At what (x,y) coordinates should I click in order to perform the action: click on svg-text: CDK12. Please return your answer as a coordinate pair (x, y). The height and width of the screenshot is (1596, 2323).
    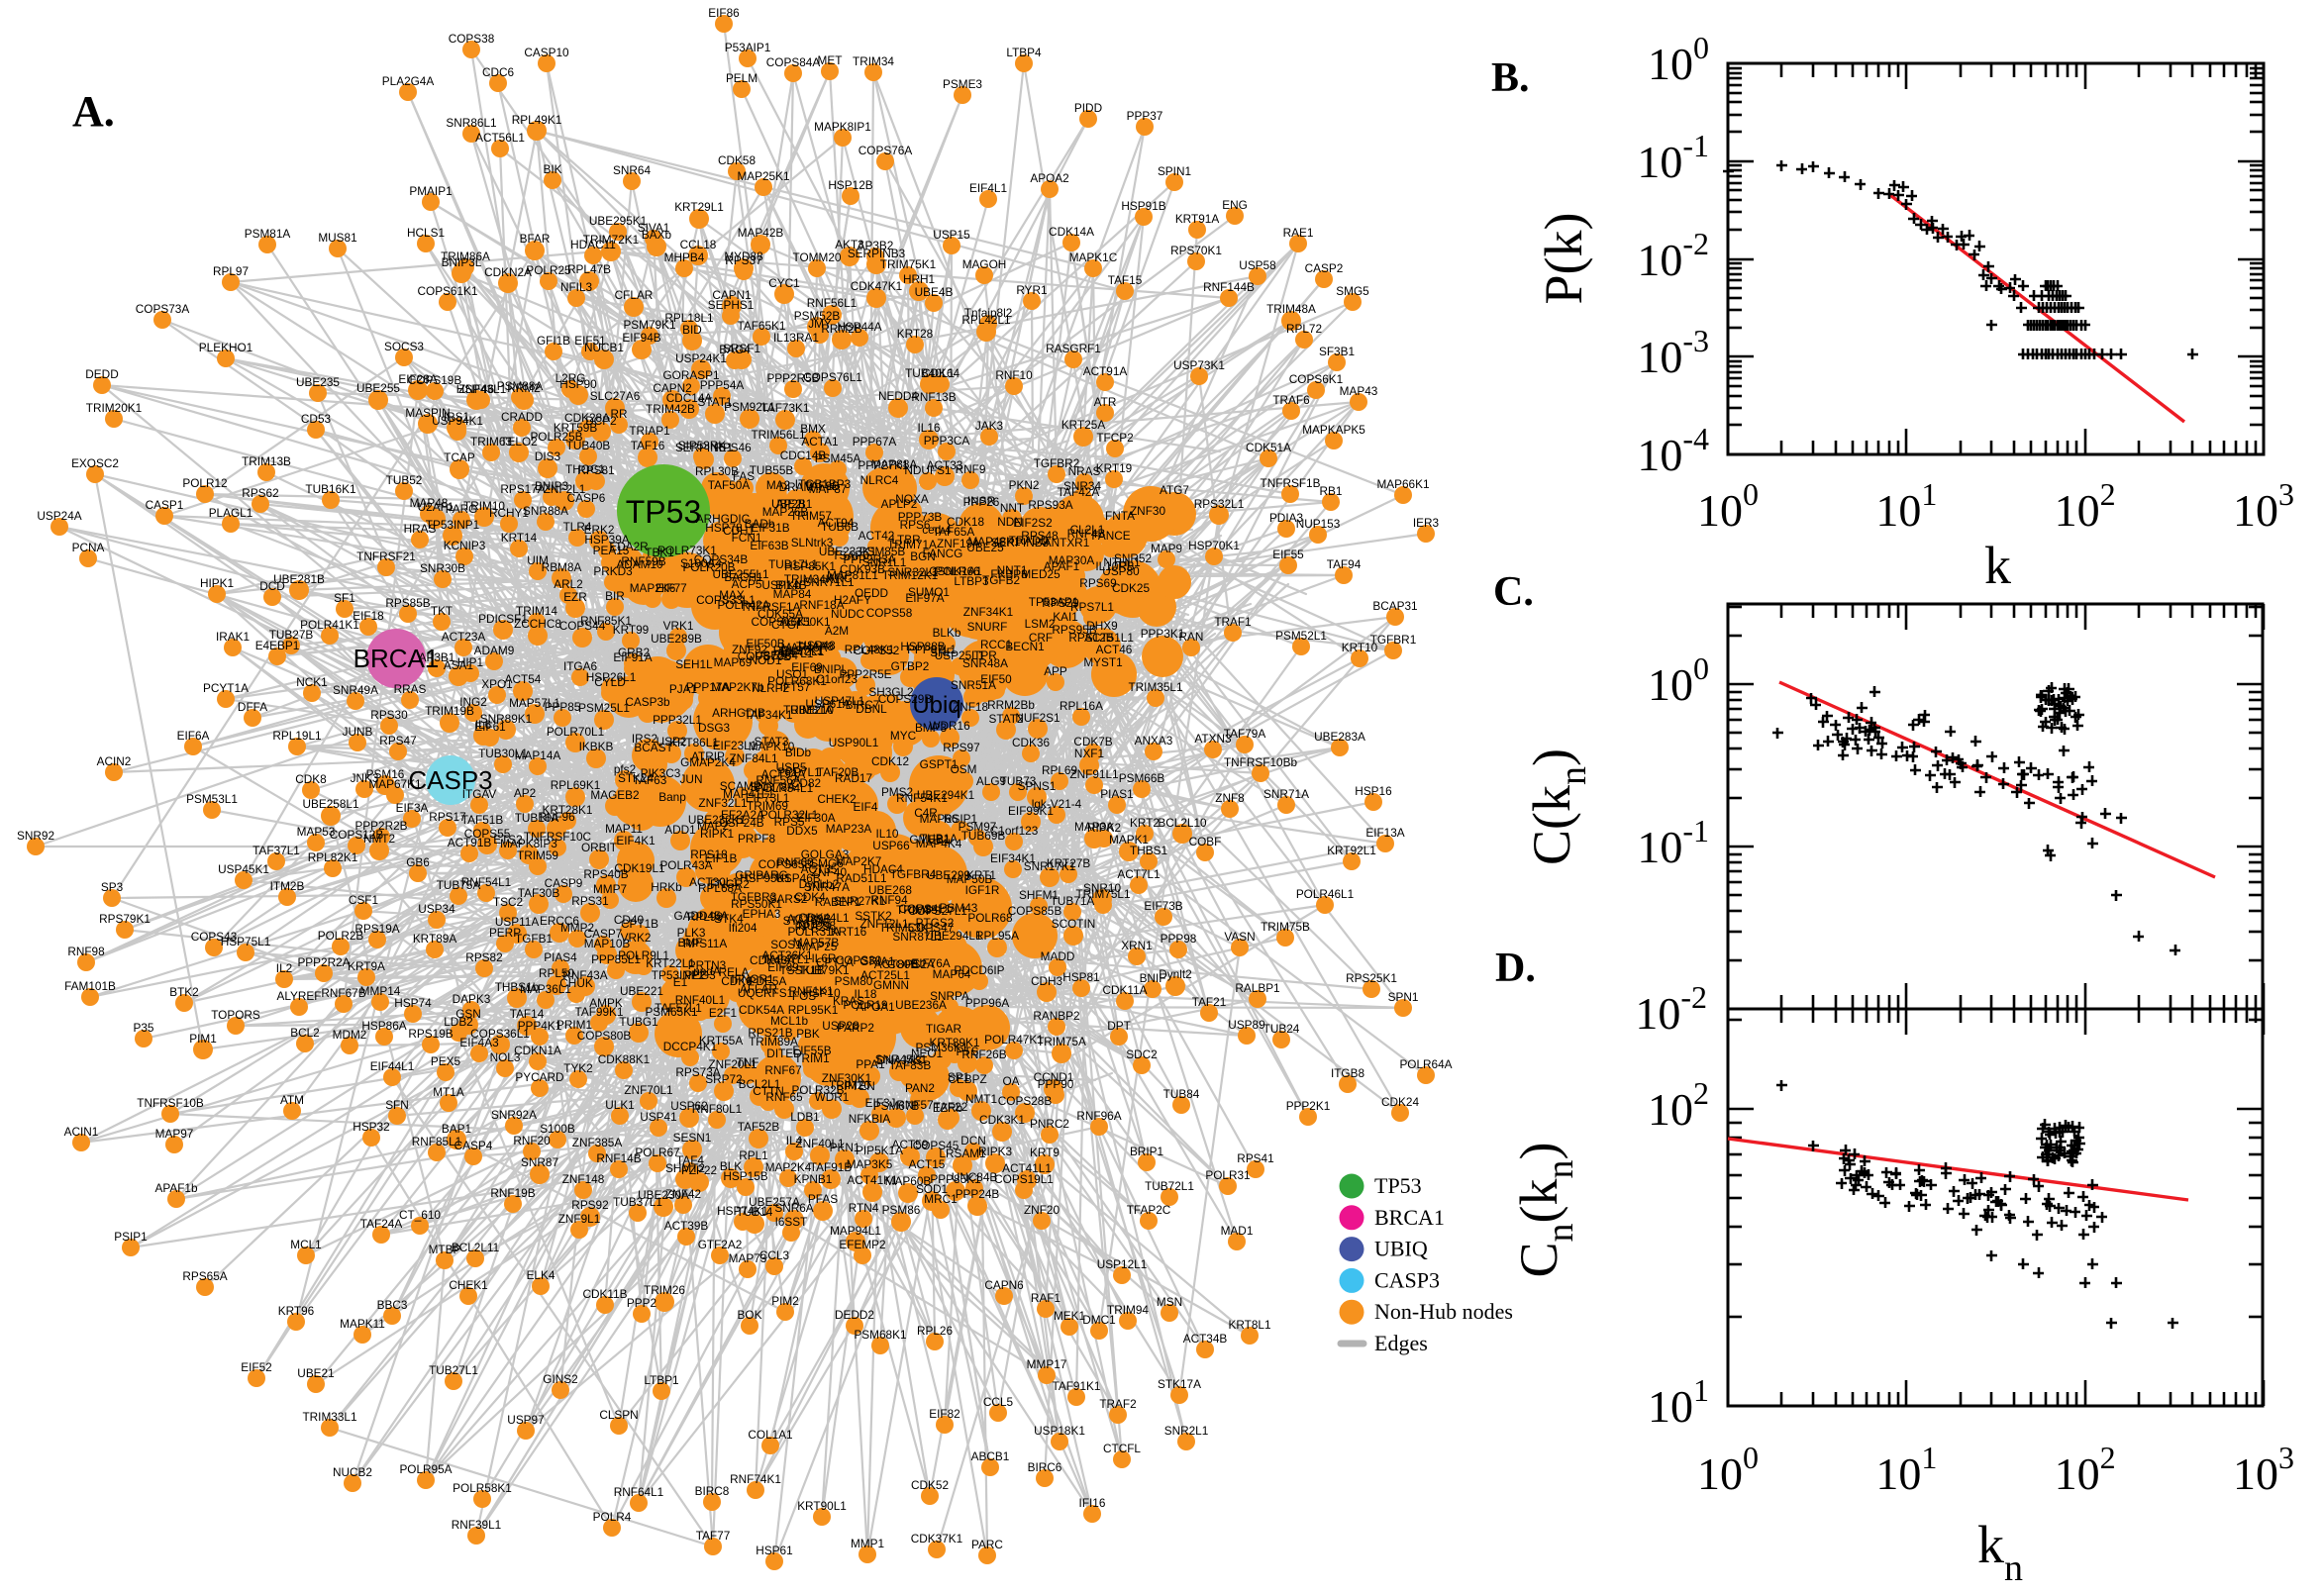
    Looking at the image, I should click on (890, 761).